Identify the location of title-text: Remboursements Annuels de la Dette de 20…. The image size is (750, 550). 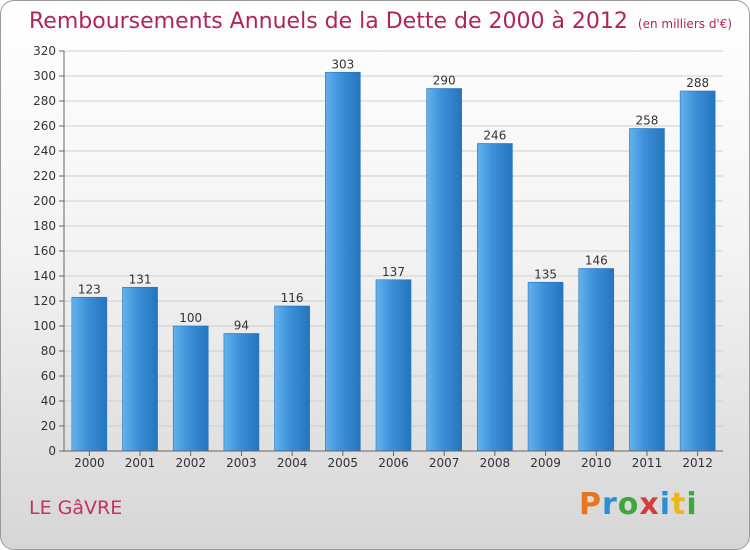
(328, 21).